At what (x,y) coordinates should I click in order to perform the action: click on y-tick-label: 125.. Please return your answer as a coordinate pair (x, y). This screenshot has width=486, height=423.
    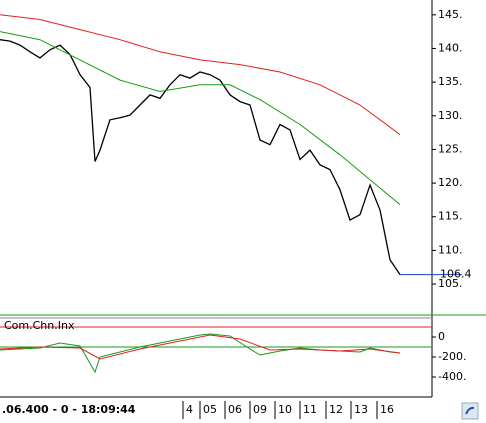
    Looking at the image, I should click on (450, 148).